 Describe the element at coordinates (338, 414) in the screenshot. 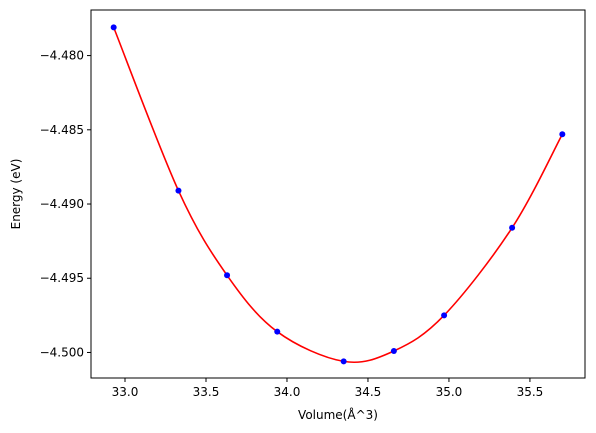

I see `x-axis-label: Volume(Å^3)` at that location.